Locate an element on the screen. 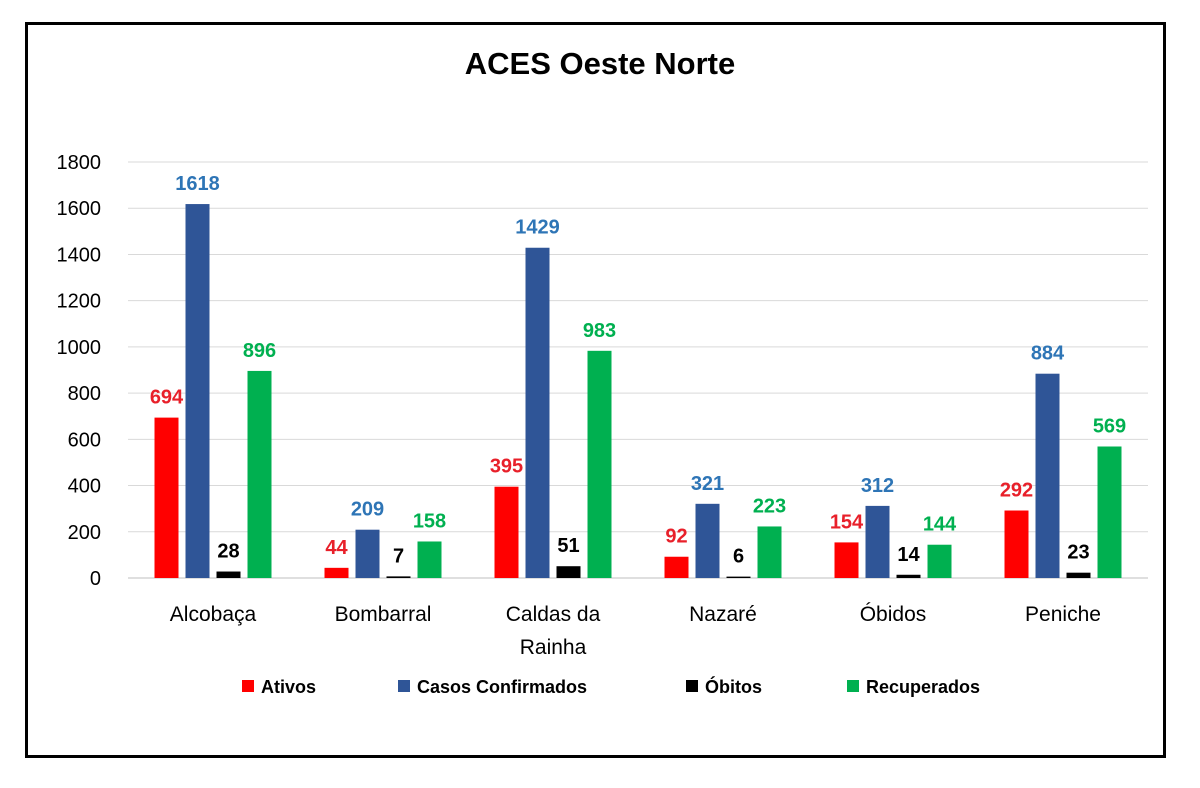 This screenshot has width=1200, height=788. legend-label: Casos Confirmados is located at coordinates (502, 687).